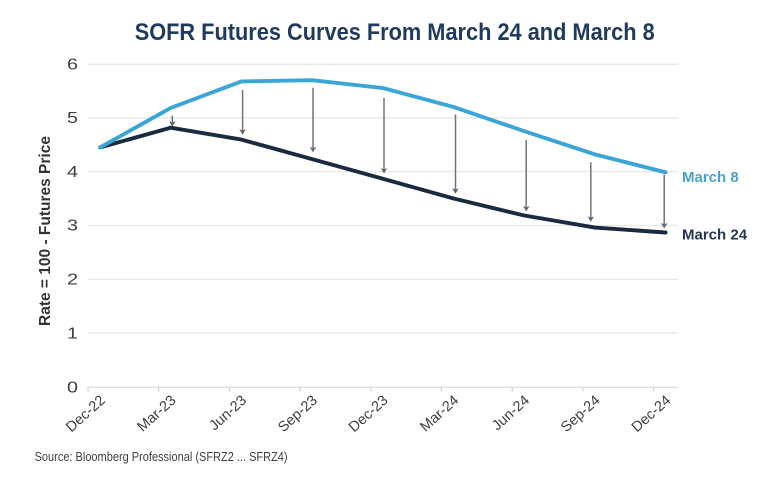 This screenshot has width=770, height=481. Describe the element at coordinates (710, 177) in the screenshot. I see `svg-text: March 8` at that location.